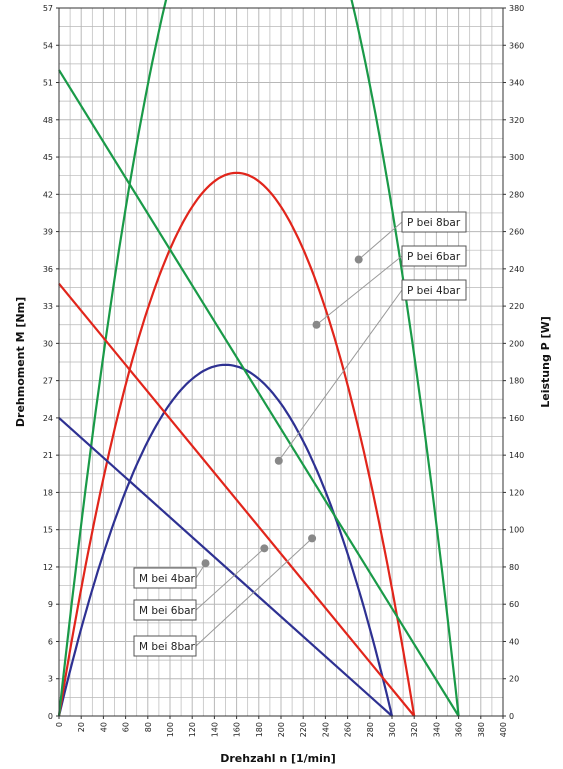 This screenshot has width=563, height=769. What do you see at coordinates (516, 418) in the screenshot?
I see `y-right-tick-label: 160` at bounding box center [516, 418].